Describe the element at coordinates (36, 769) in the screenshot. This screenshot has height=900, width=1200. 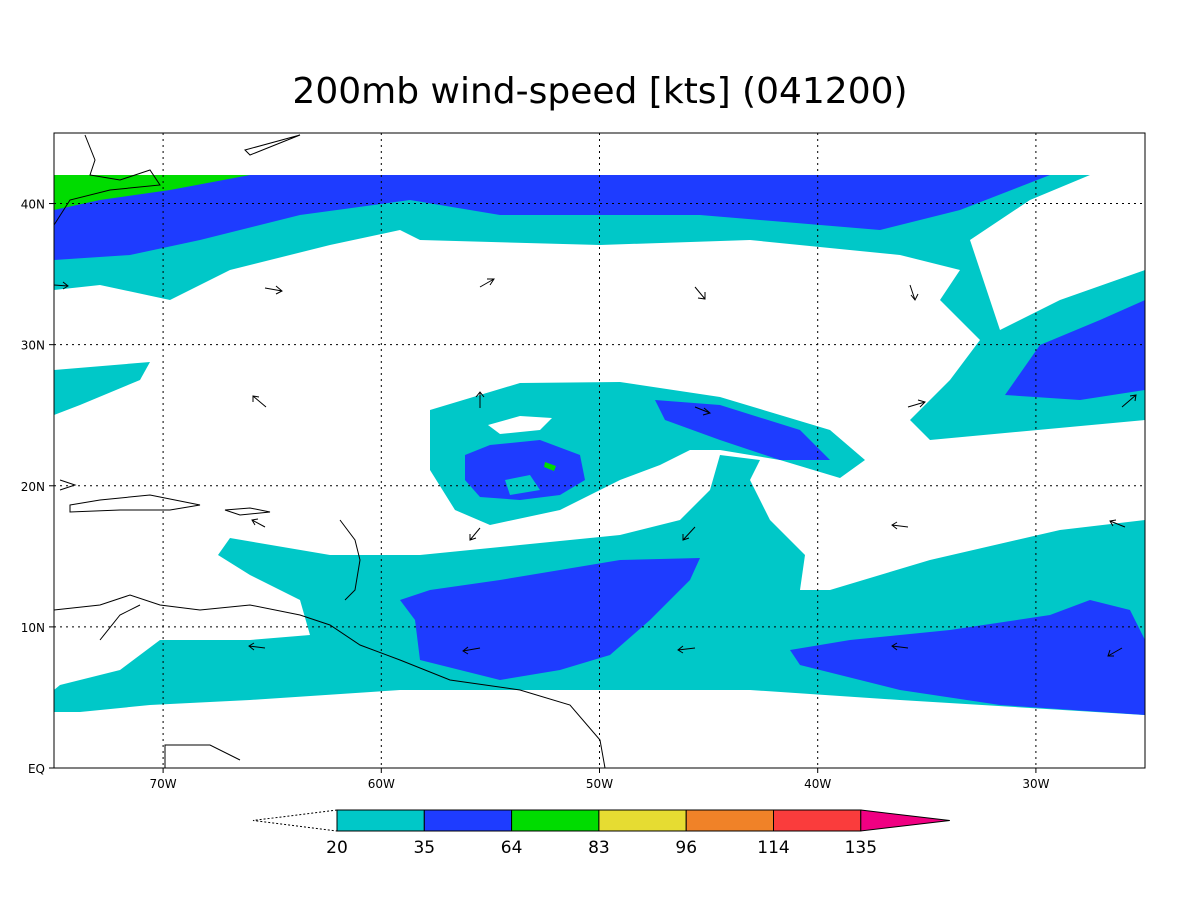
I see `y-tick-label: EQ` at that location.